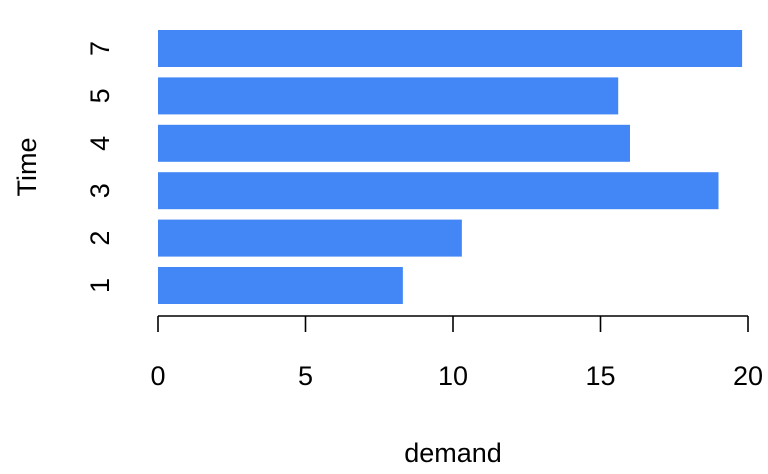 The image size is (768, 474). I want to click on x-tick-label-0: 0, so click(157, 376).